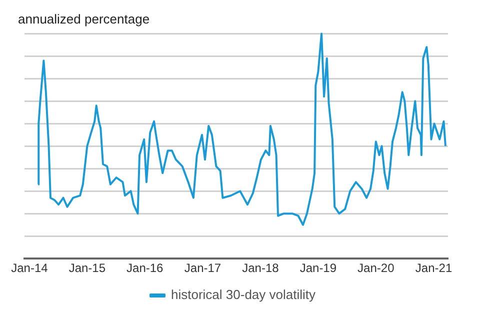 Image resolution: width=480 pixels, height=320 pixels. What do you see at coordinates (376, 268) in the screenshot?
I see `x-tick-label: Jan-20` at bounding box center [376, 268].